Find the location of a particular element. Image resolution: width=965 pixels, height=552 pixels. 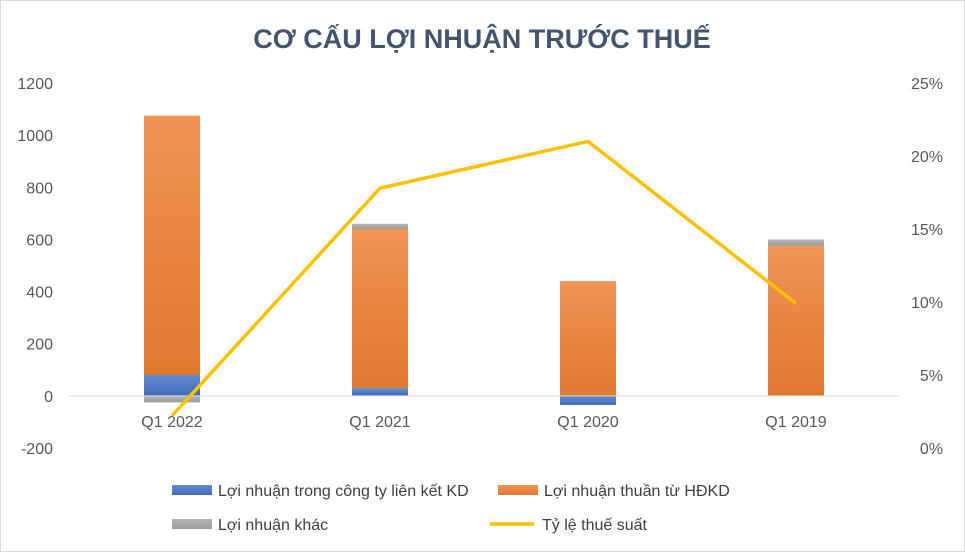

category-labels: Q1 2022 Q1 2021 Q1 2020 Q1 2019 is located at coordinates (483, 422).